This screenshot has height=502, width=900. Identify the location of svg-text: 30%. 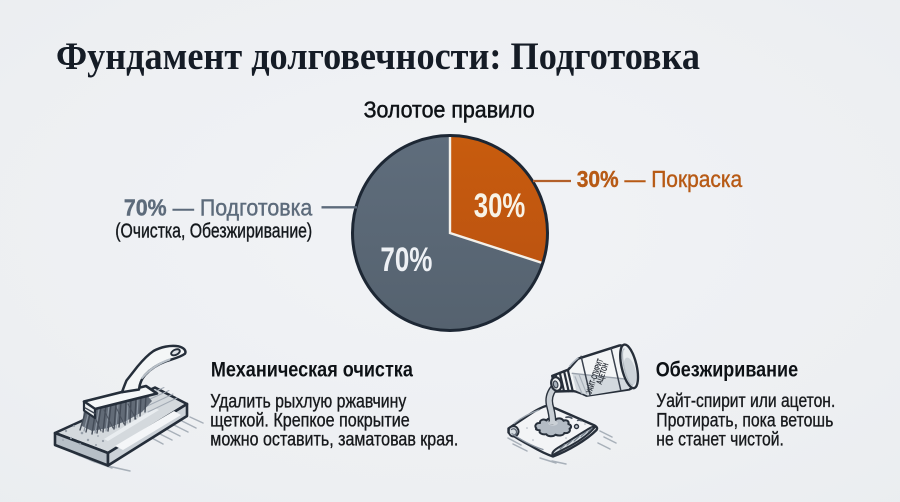
(500, 206).